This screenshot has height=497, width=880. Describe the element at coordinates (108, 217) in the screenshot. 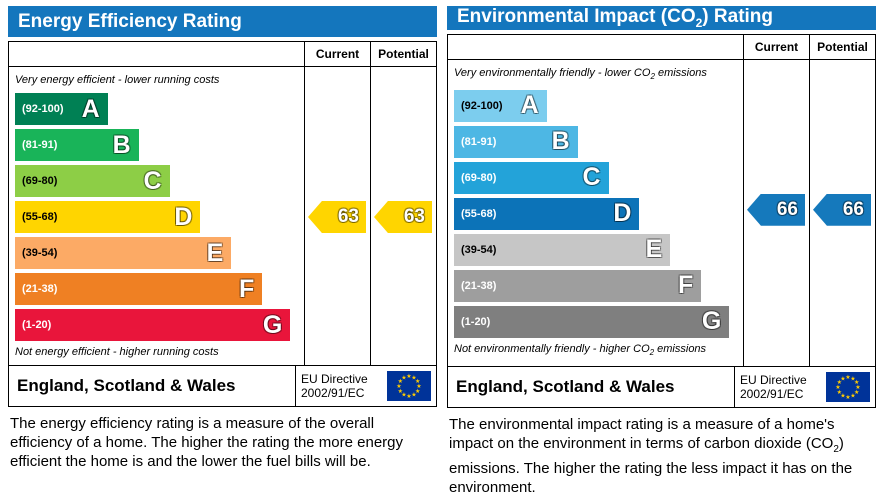

I see `band-d: (55-68) D` at that location.